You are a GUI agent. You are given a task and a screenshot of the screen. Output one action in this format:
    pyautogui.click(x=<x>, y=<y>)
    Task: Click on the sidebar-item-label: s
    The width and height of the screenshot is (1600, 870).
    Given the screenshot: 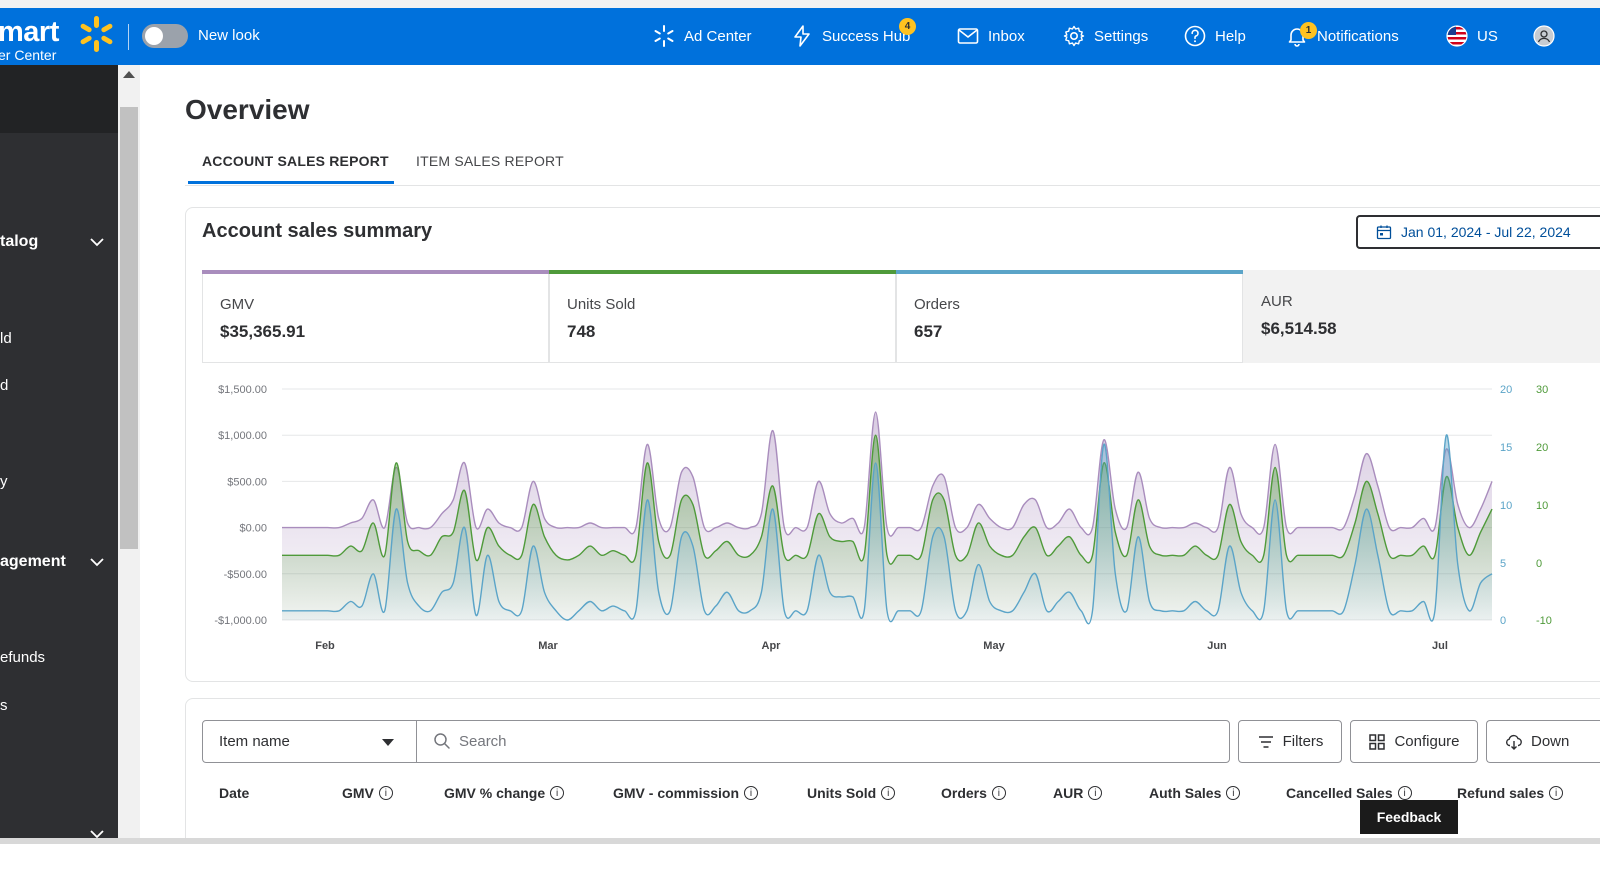 What is the action you would take?
    pyautogui.click(x=4, y=705)
    